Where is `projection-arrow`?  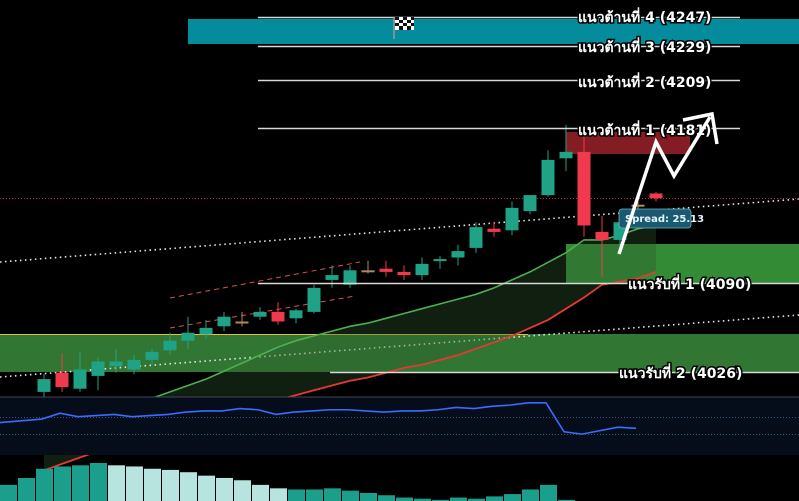 projection-arrow is located at coordinates (668, 183).